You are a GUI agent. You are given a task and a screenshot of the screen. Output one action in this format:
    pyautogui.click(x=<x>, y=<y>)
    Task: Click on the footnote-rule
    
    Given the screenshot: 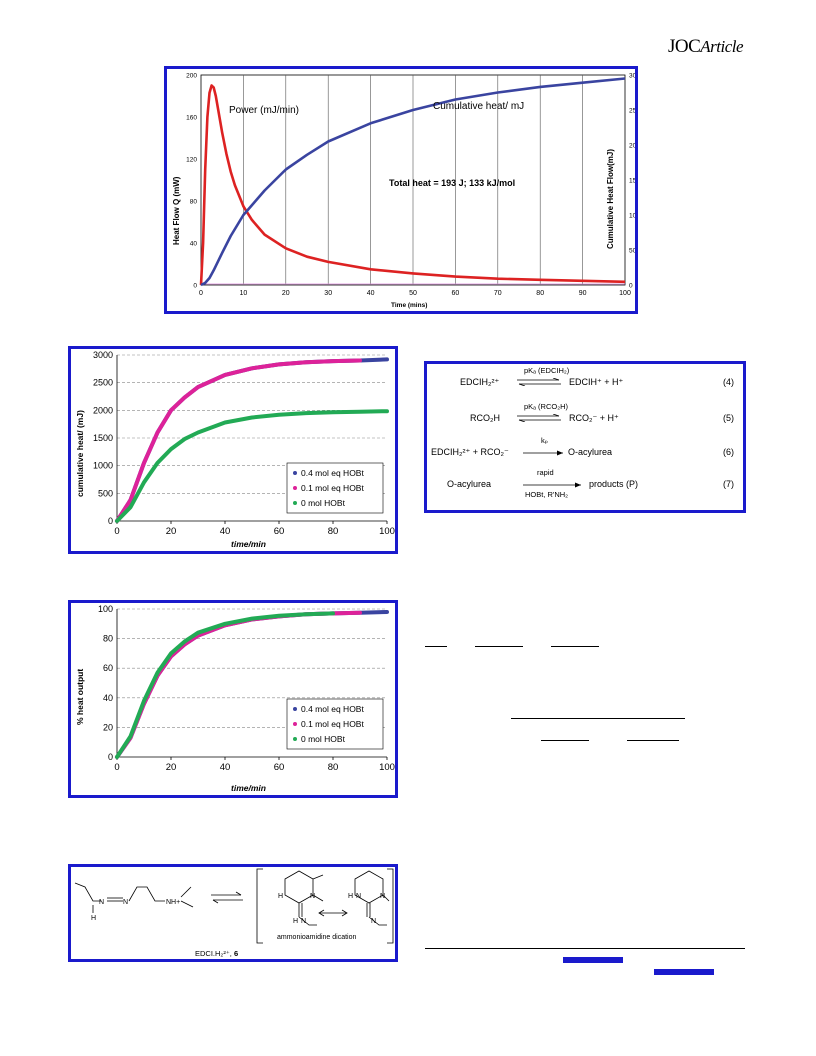 What is the action you would take?
    pyautogui.click(x=585, y=948)
    